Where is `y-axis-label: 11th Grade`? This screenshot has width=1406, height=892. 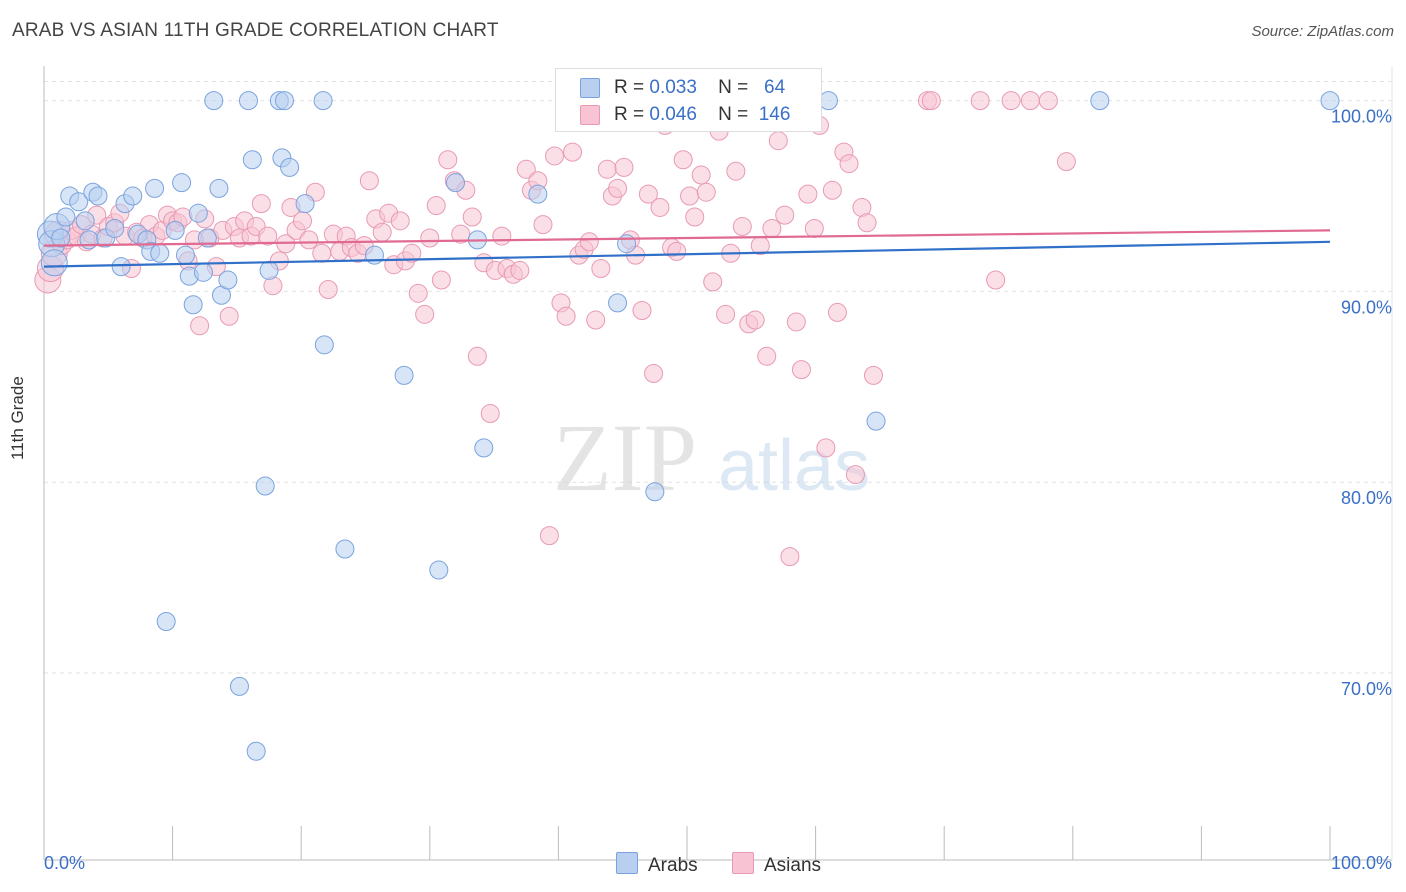
y-axis-label: 11th Grade is located at coordinates (17, 418).